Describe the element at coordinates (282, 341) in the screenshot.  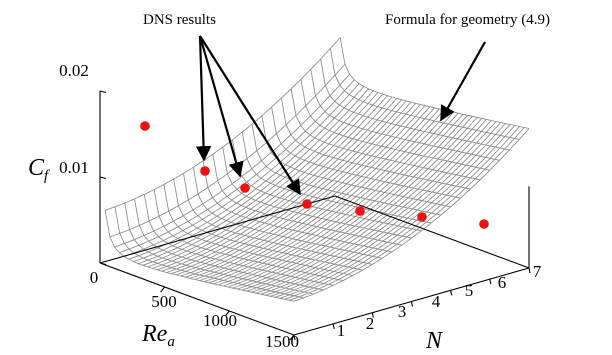
I see `x-tick-label: 1500` at that location.